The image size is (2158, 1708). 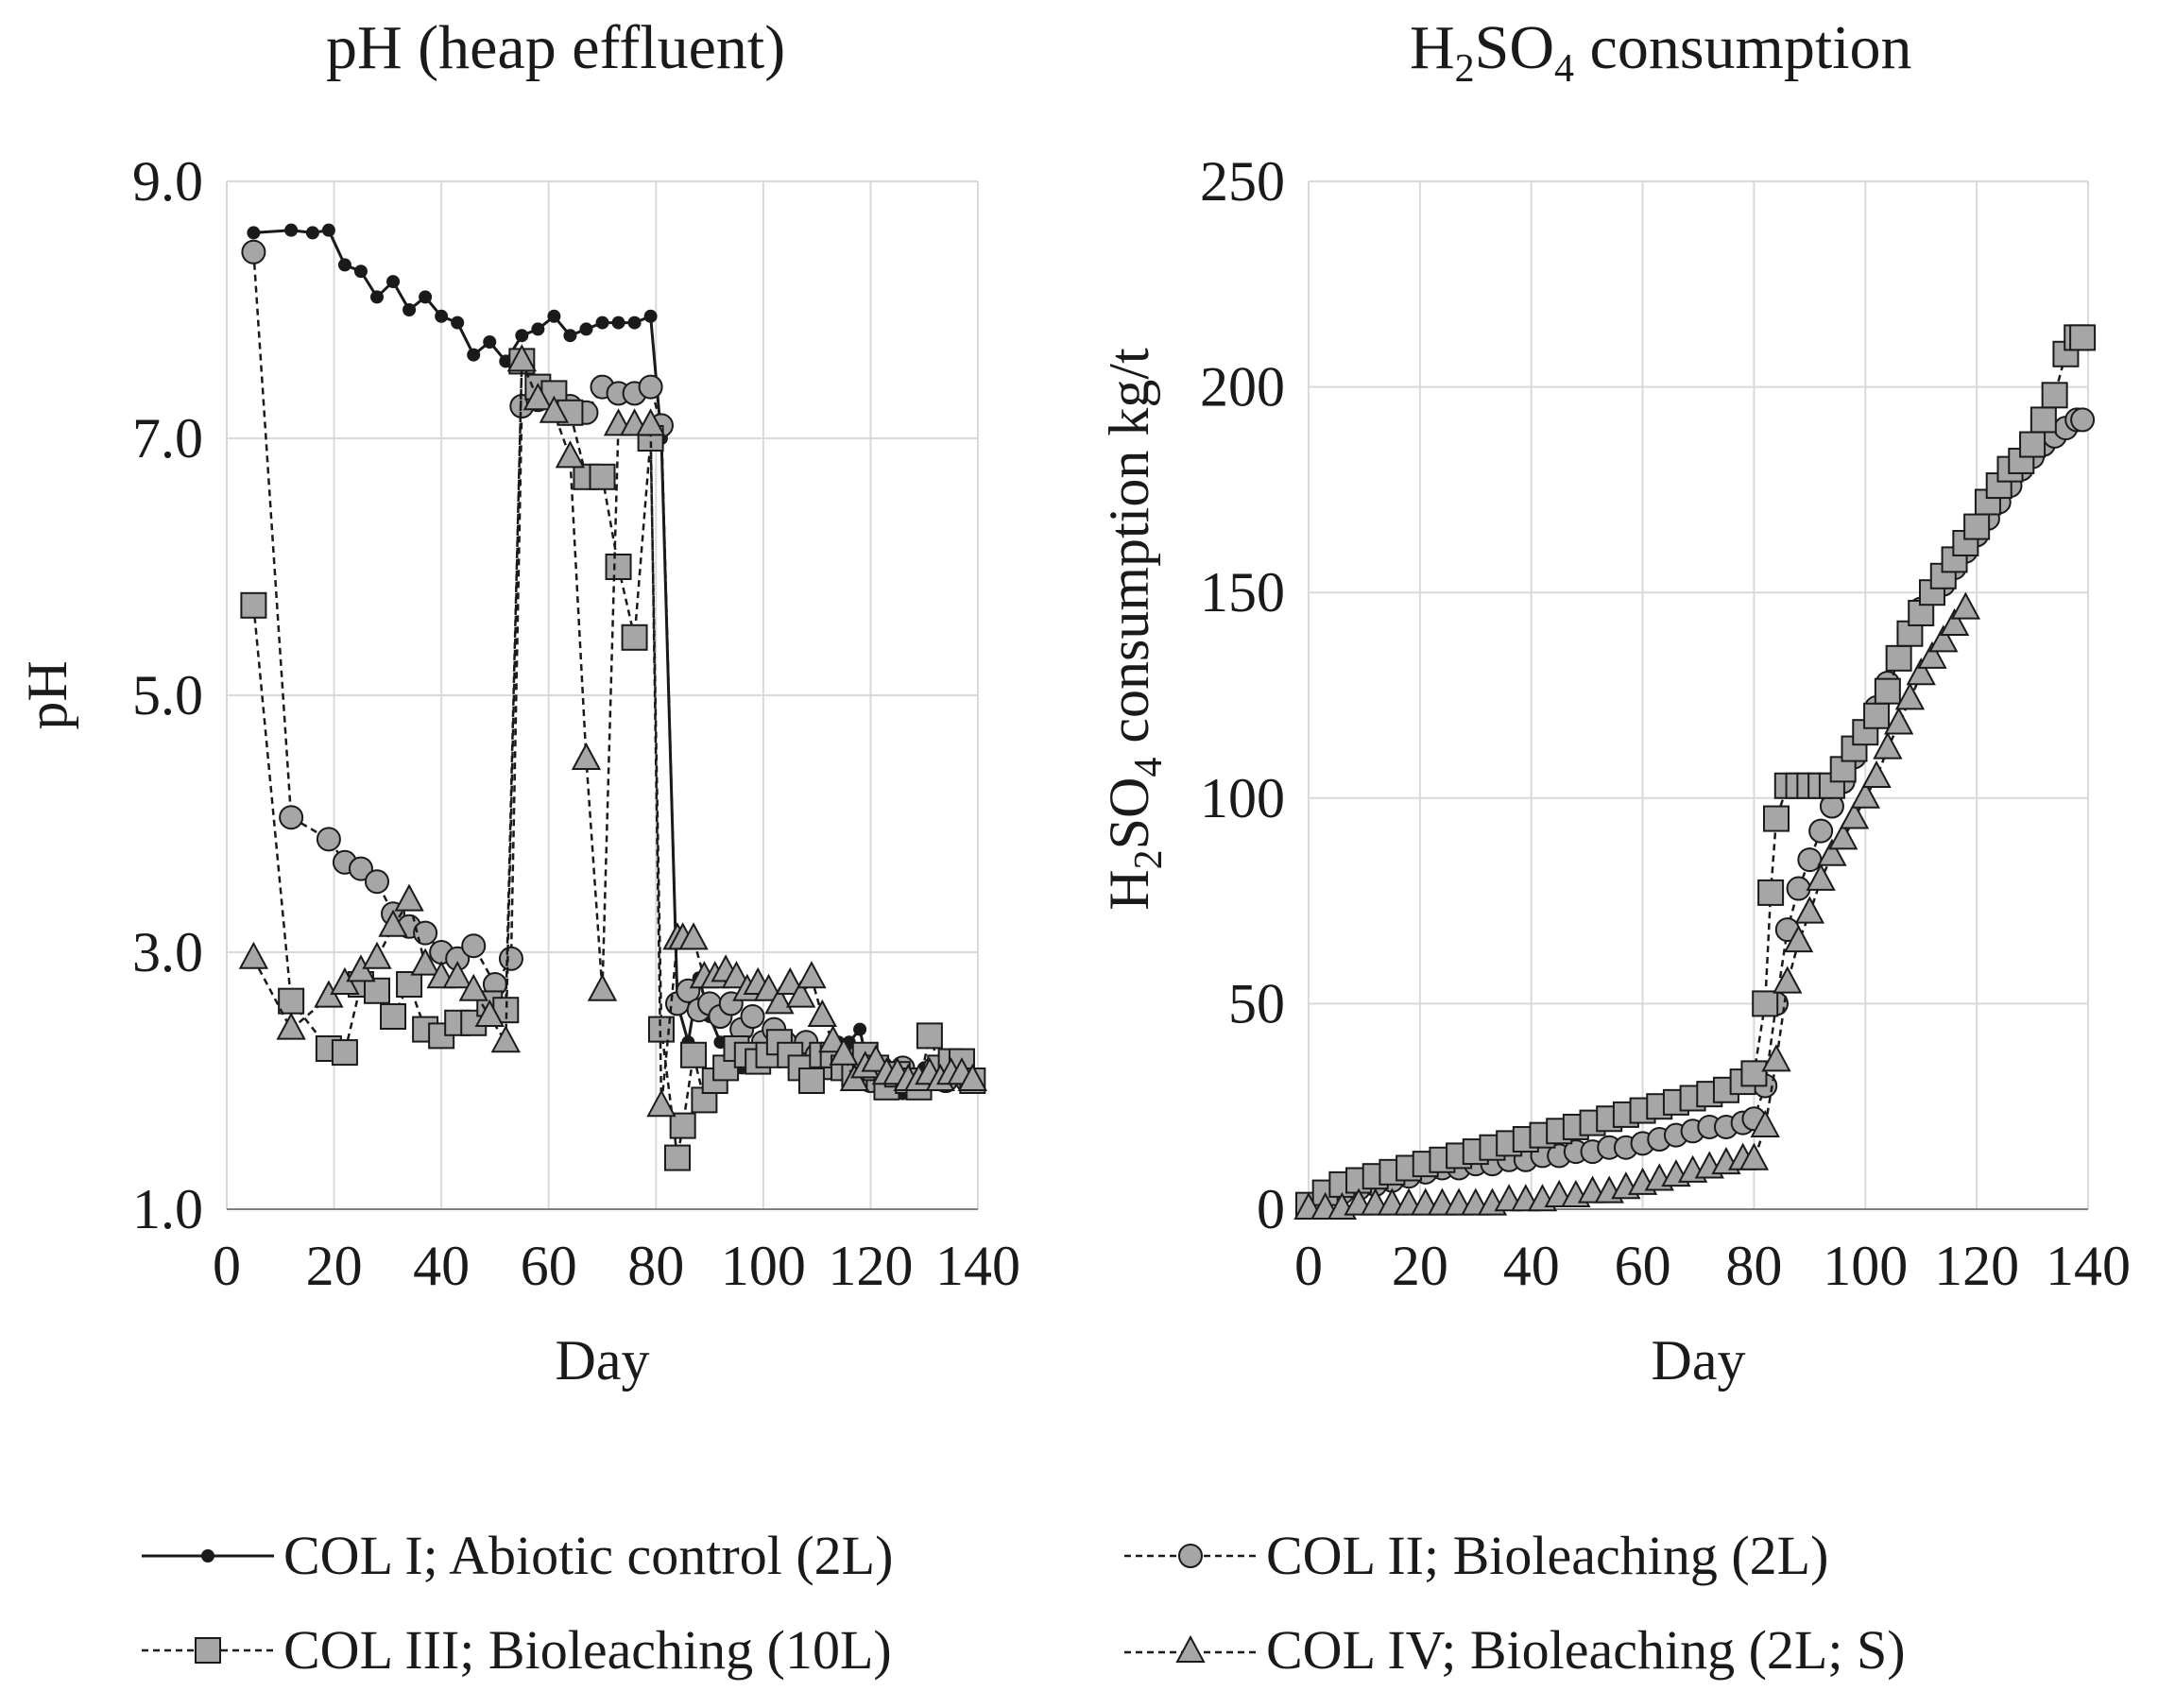 What do you see at coordinates (763, 1266) in the screenshot?
I see `x-tick-label: 100` at bounding box center [763, 1266].